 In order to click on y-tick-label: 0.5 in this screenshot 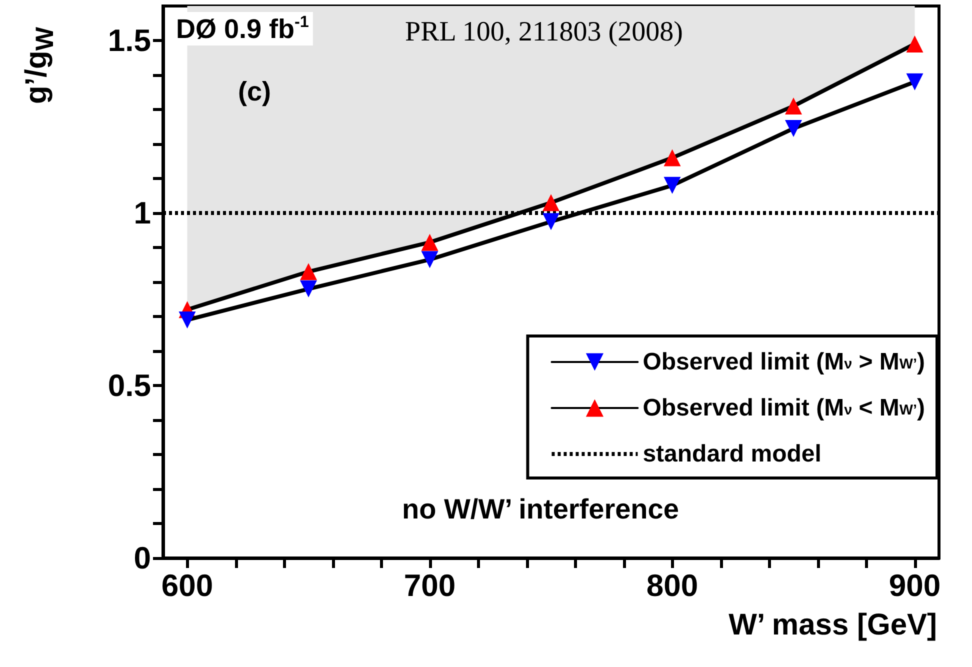, I will do `click(129, 385)`.